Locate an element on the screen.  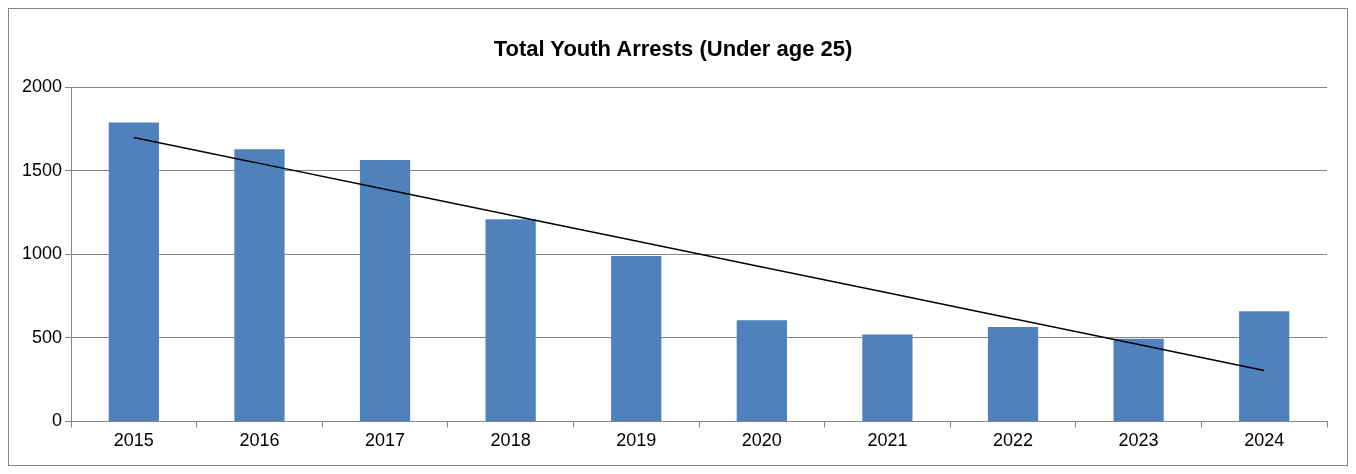
y-tick-label: 0 is located at coordinates (57, 420).